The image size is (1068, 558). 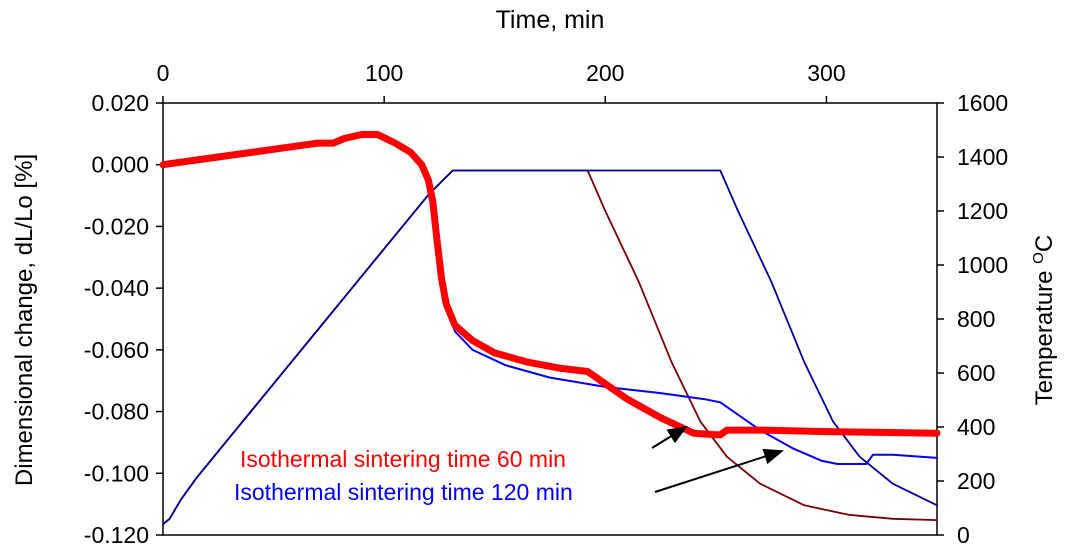 I want to click on y2-axis-title-sup: O, so click(x=1038, y=258).